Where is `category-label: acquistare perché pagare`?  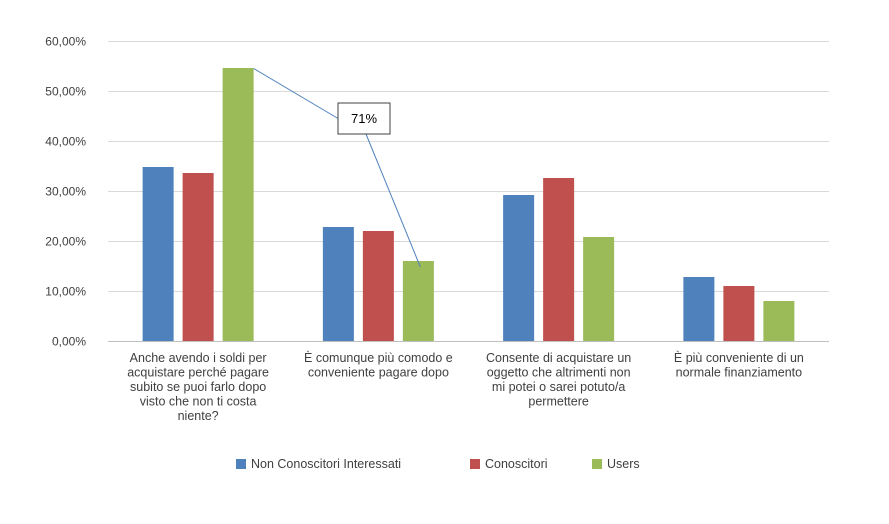
category-label: acquistare perché pagare is located at coordinates (198, 373).